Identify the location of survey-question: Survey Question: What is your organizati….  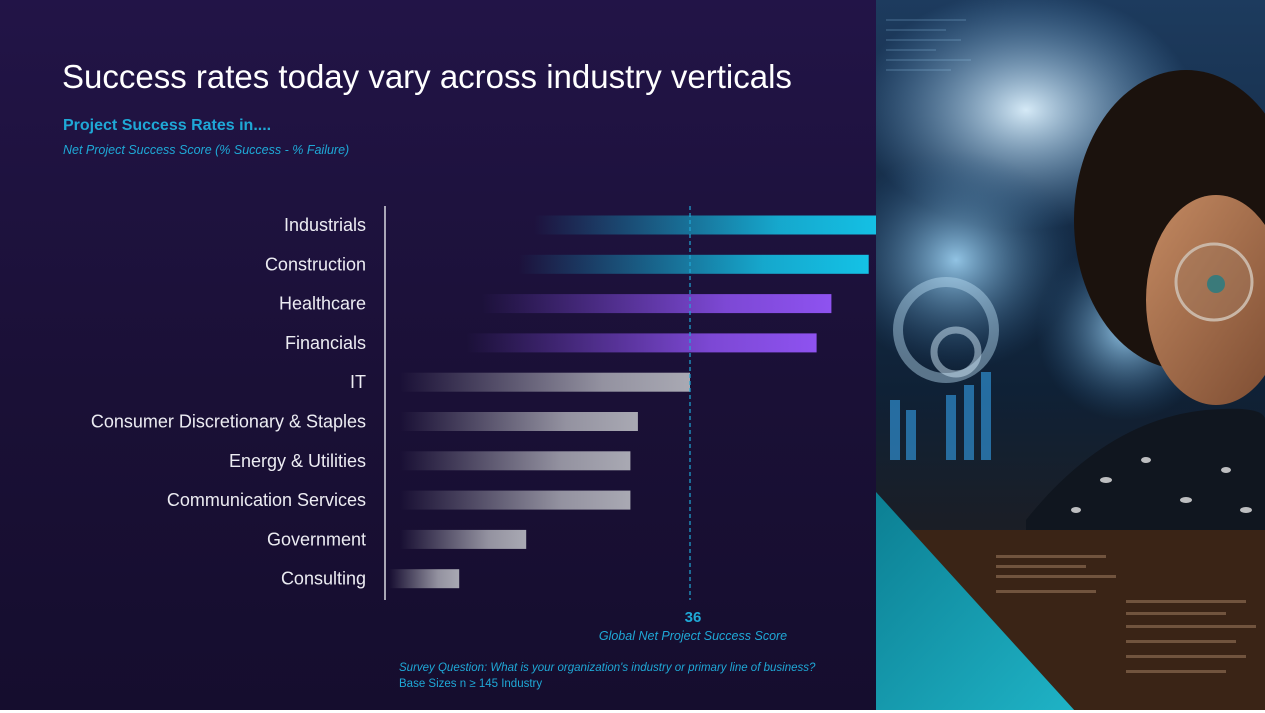
(607, 668).